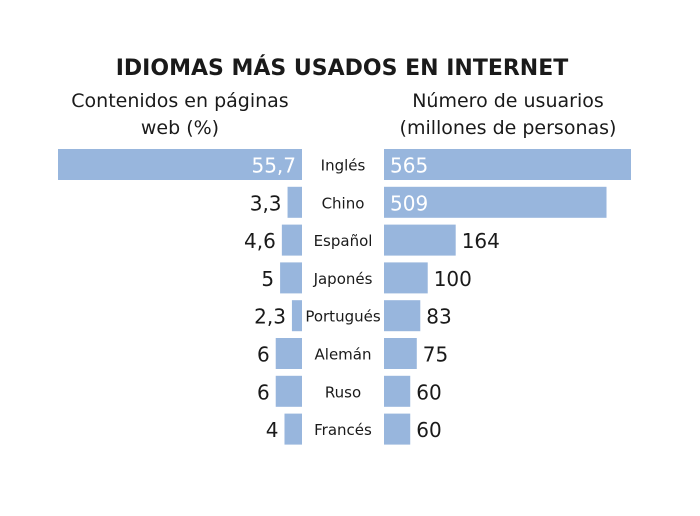  Describe the element at coordinates (343, 279) in the screenshot. I see `category-label: Japonés` at that location.